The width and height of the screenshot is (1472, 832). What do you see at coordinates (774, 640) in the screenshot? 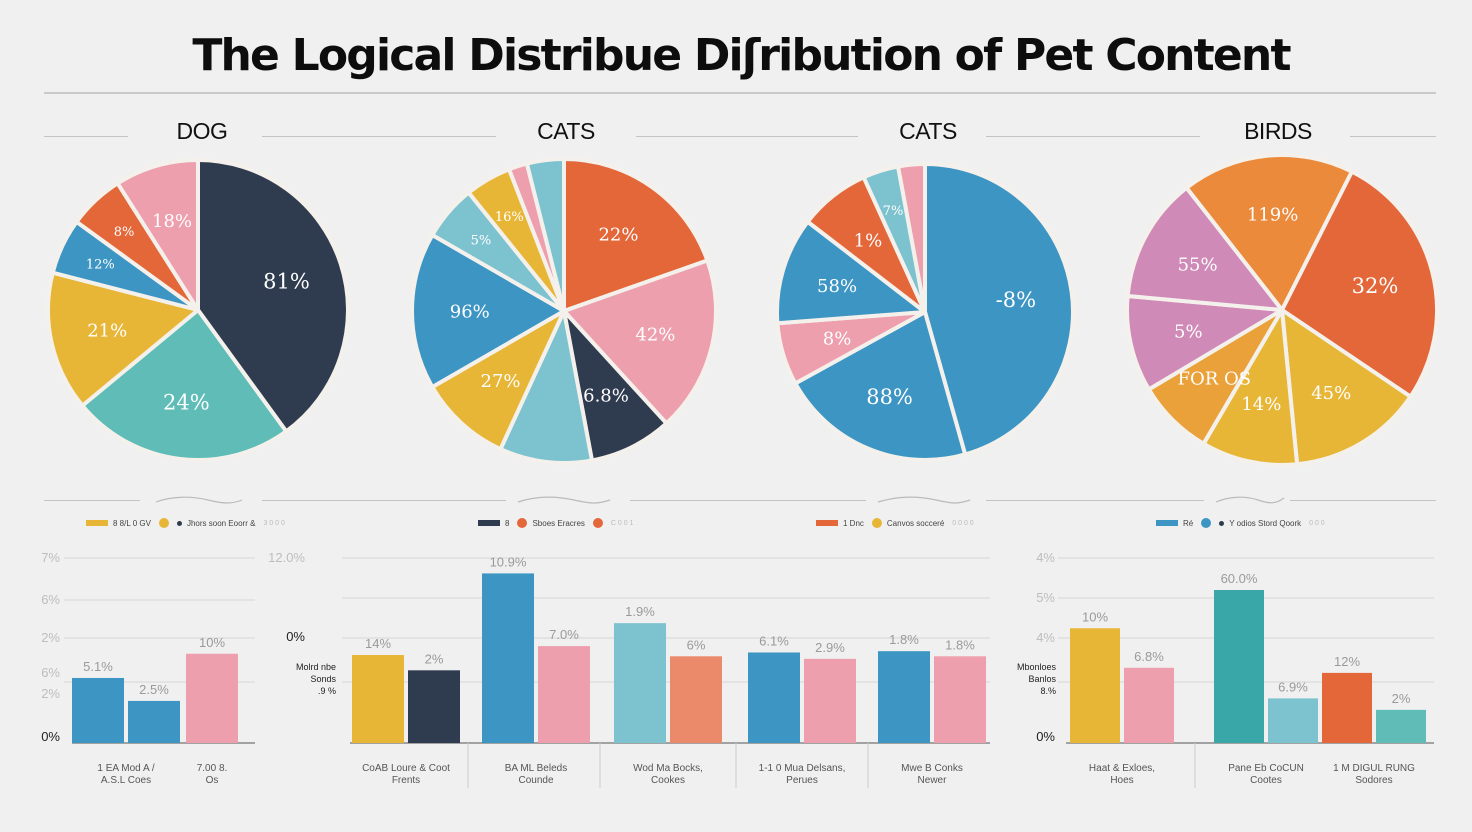
I see `bar-value-label: 6.1%` at bounding box center [774, 640].